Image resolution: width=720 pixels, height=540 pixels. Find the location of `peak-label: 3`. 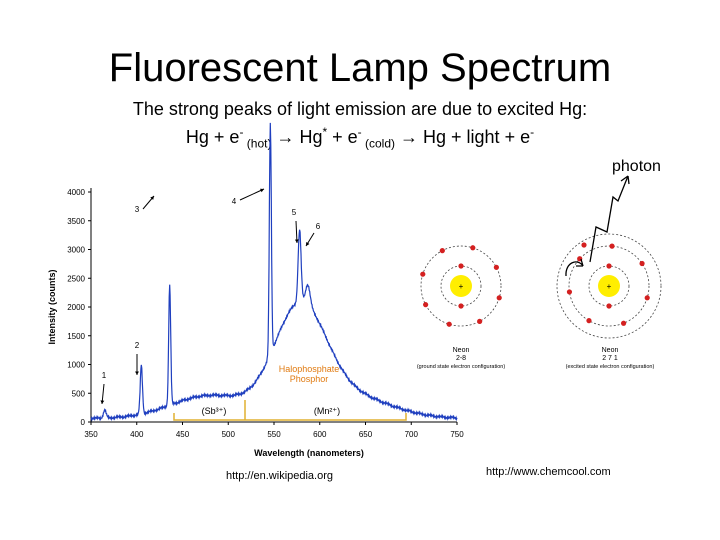

peak-label: 3 is located at coordinates (137, 209).